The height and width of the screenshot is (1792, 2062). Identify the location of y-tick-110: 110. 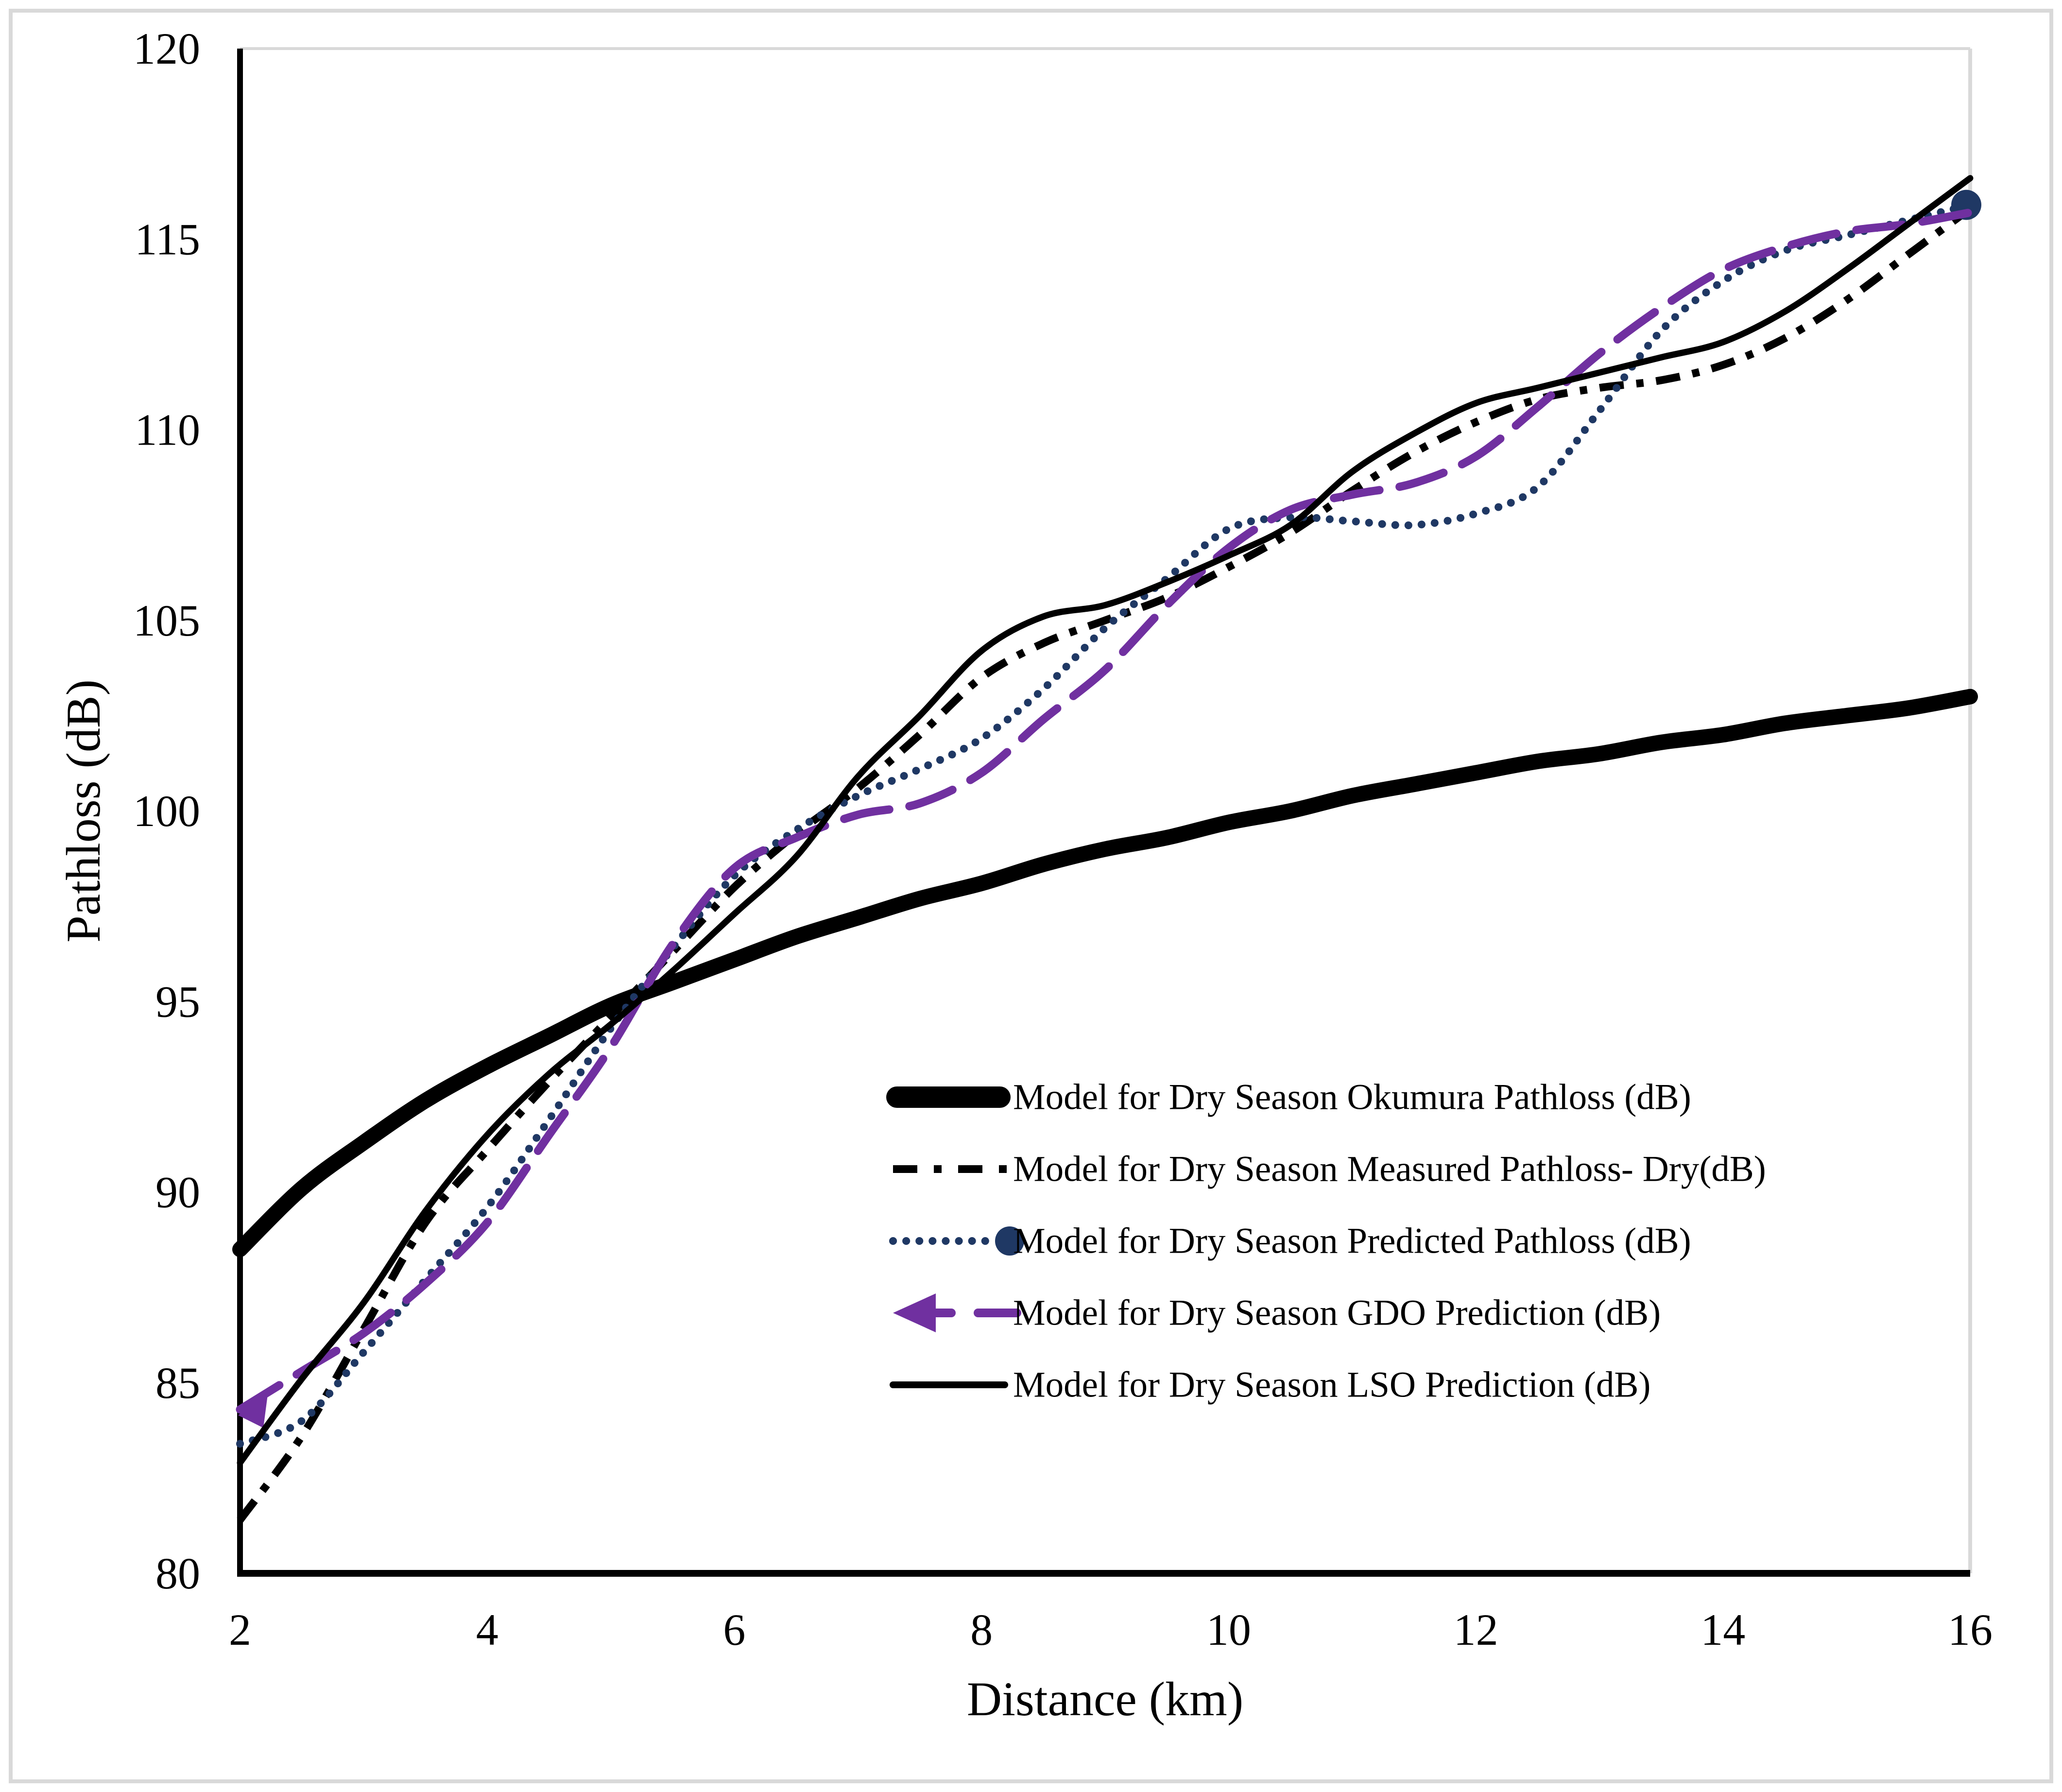
(167, 430).